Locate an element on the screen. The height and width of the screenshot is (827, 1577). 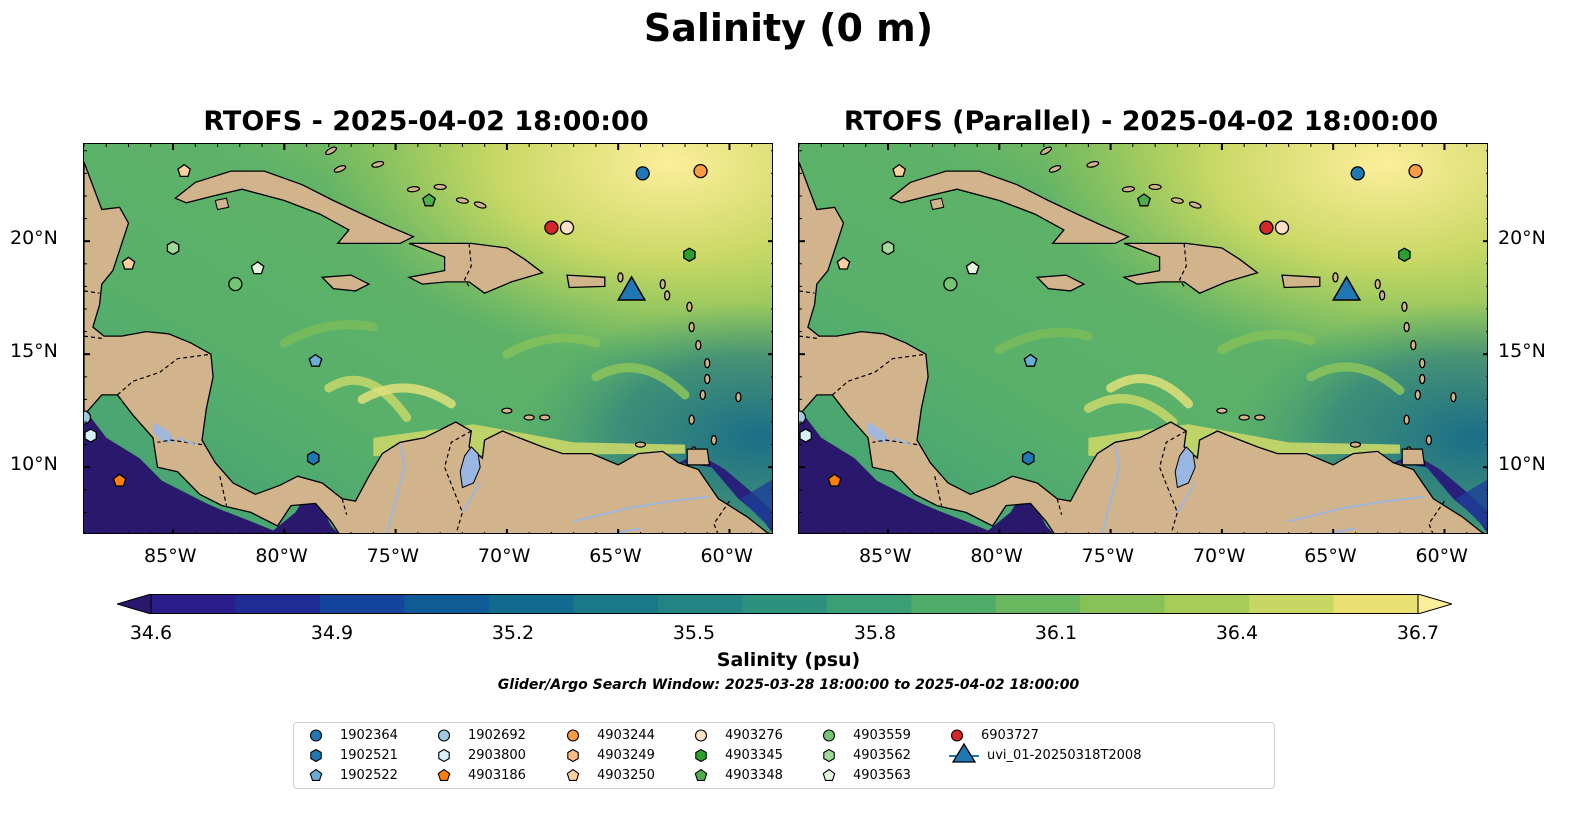
colorbar-tick-label: 36.1 is located at coordinates (1056, 633).